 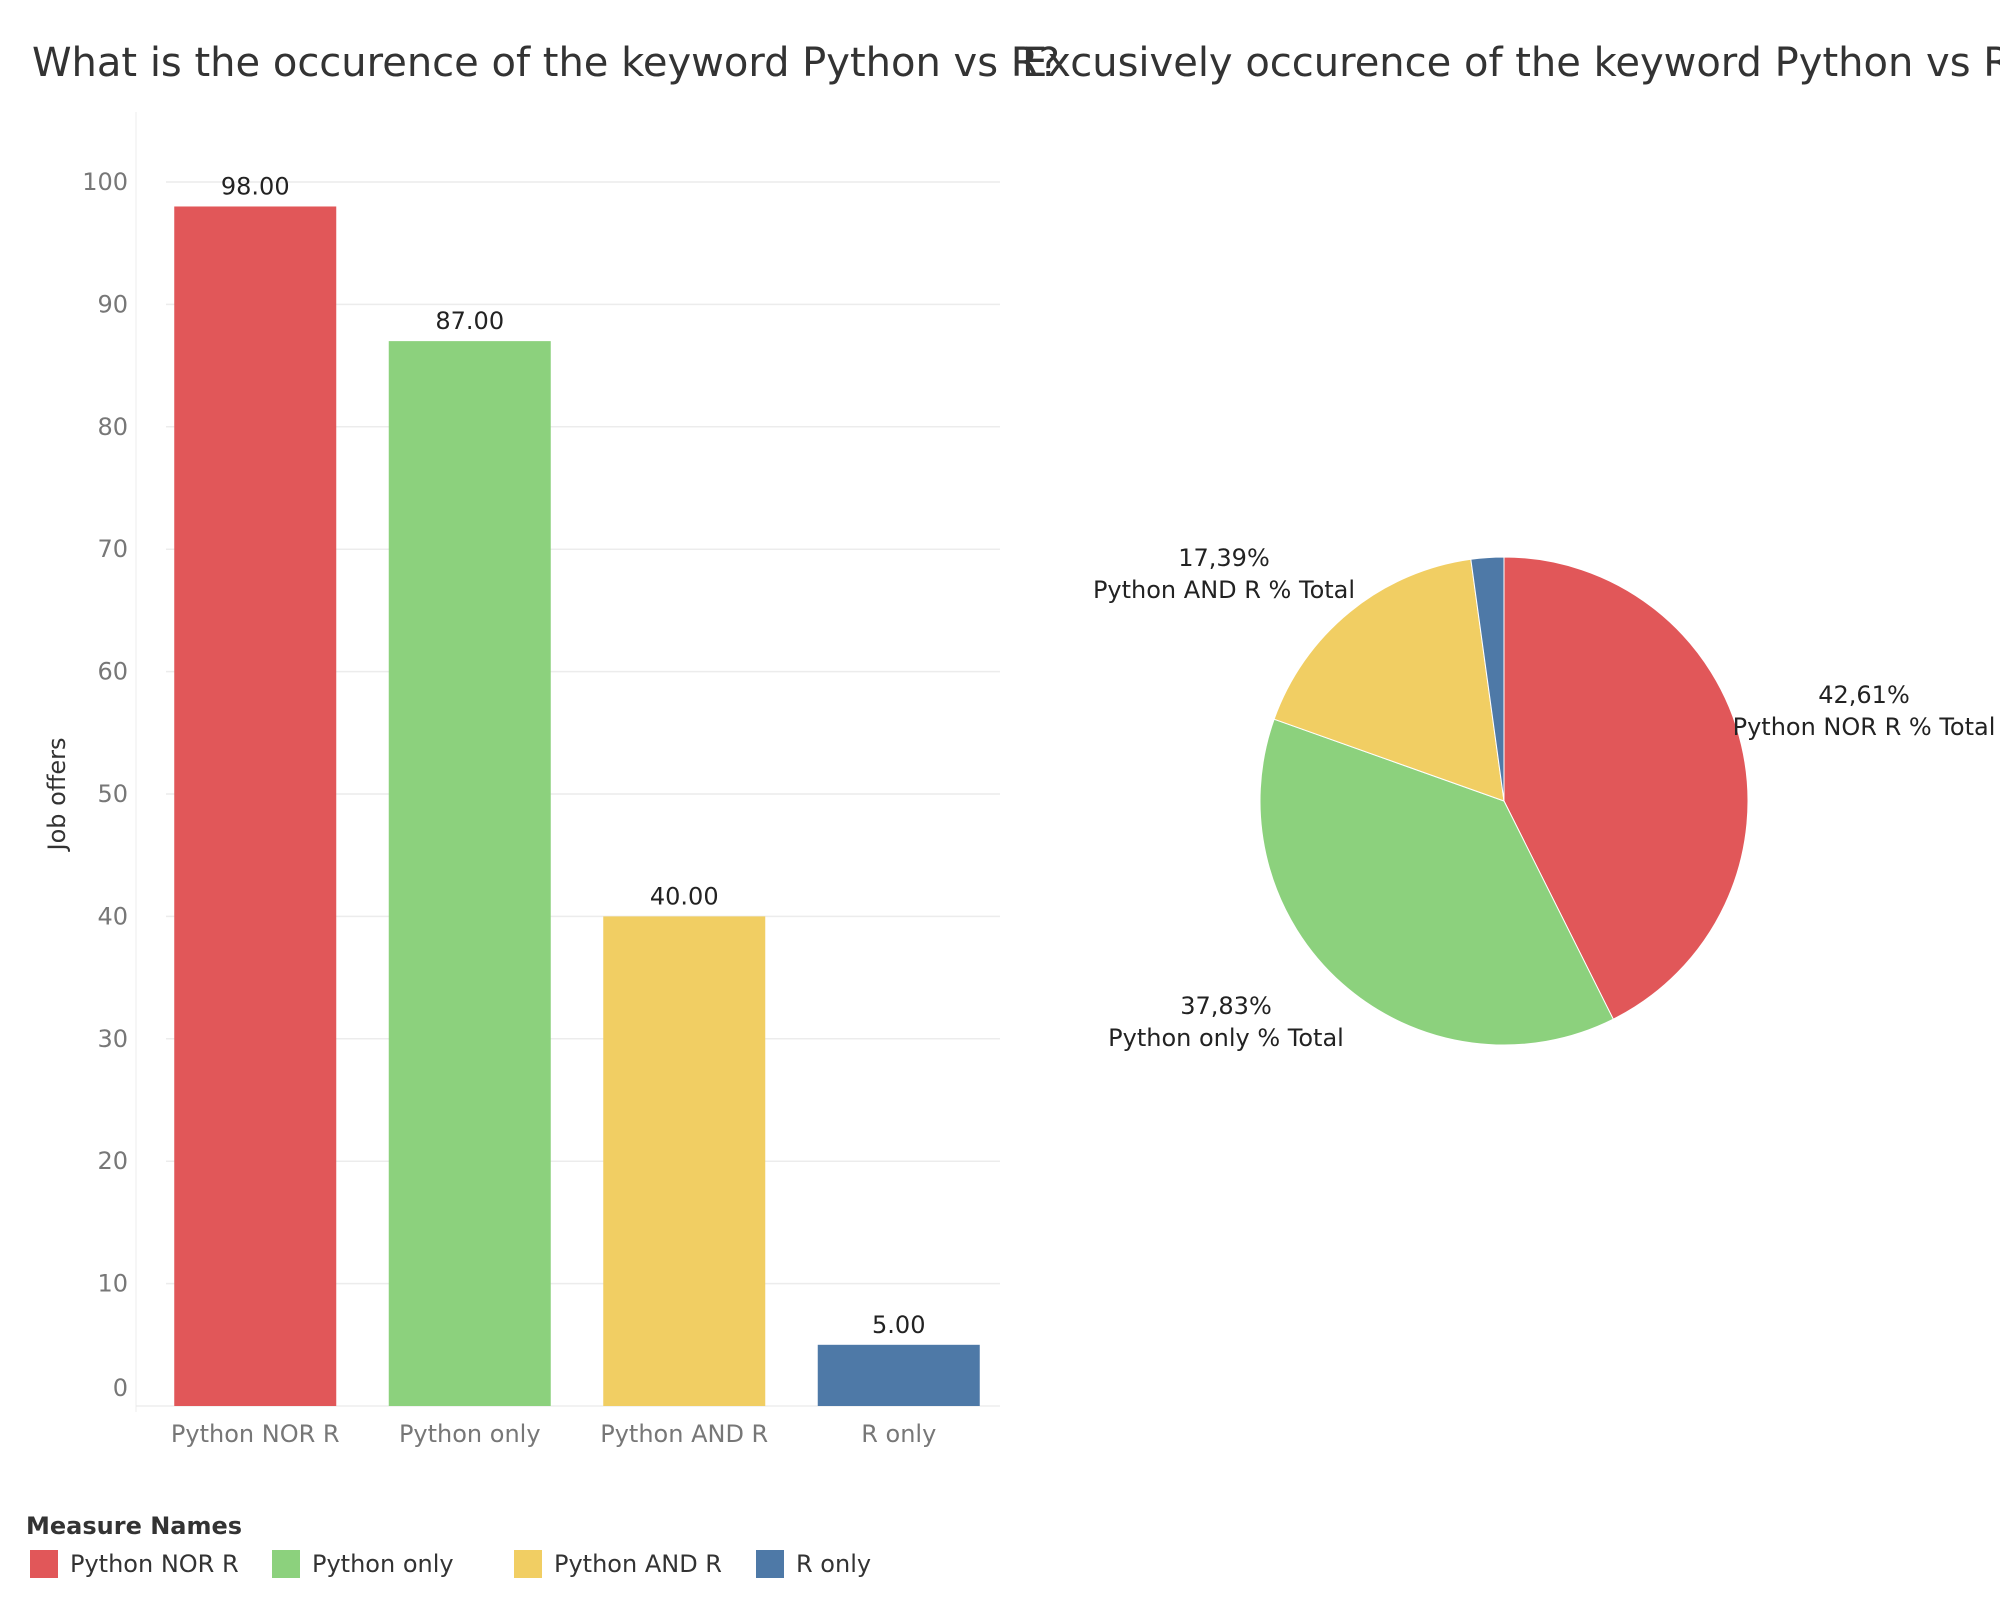 I want to click on x-category-label: R only, so click(x=898, y=1434).